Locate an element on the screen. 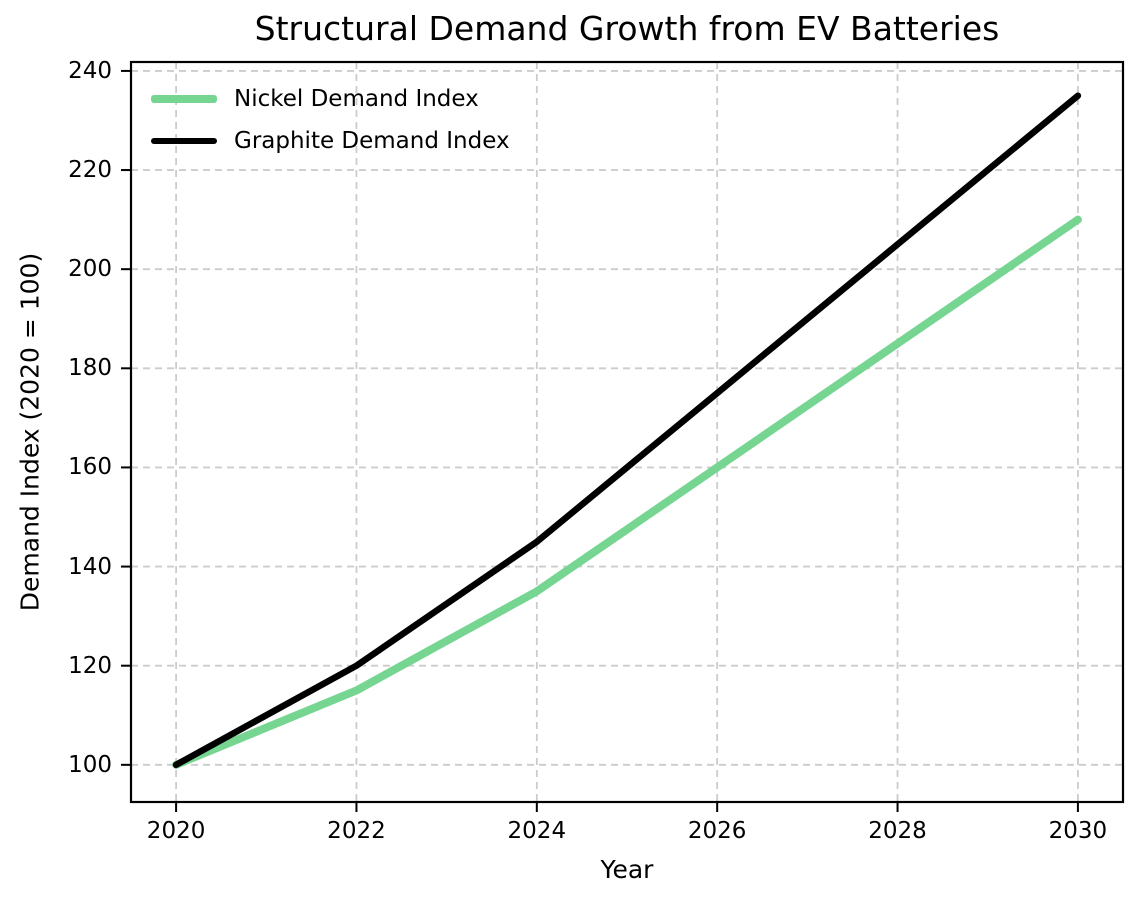  legend-item-nickel: Nickel Demand Index is located at coordinates (330, 99).